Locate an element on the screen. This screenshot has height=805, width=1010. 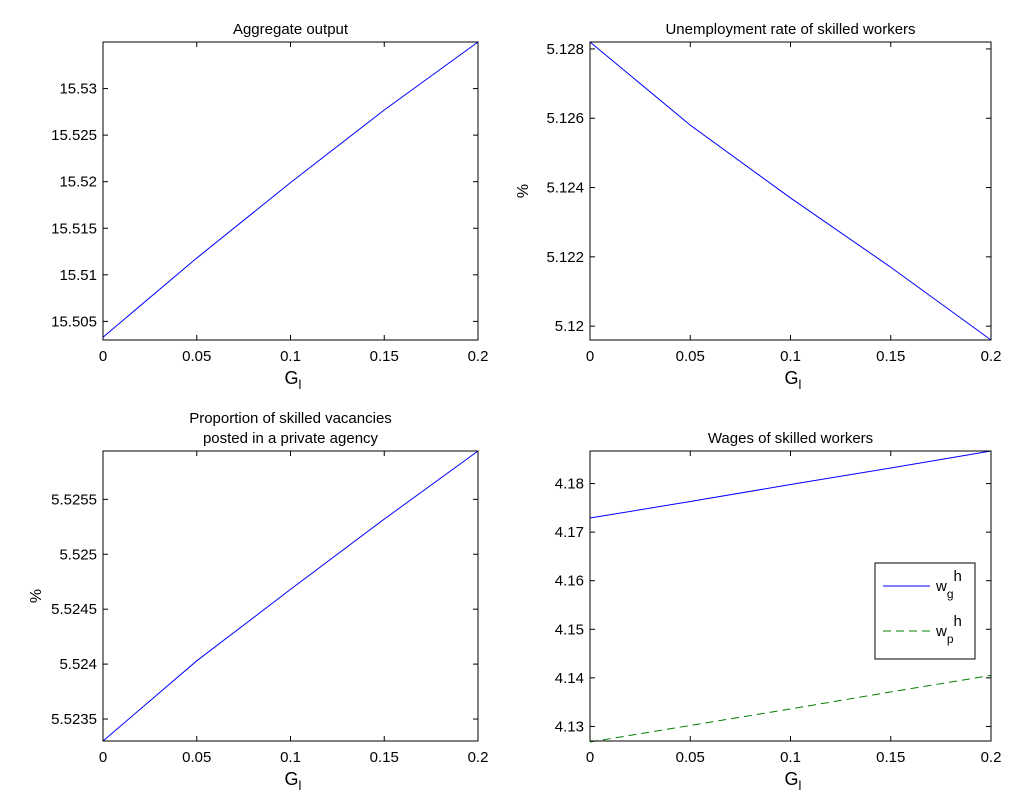
chart-title: Proportion of skilled vacancies is located at coordinates (290, 418).